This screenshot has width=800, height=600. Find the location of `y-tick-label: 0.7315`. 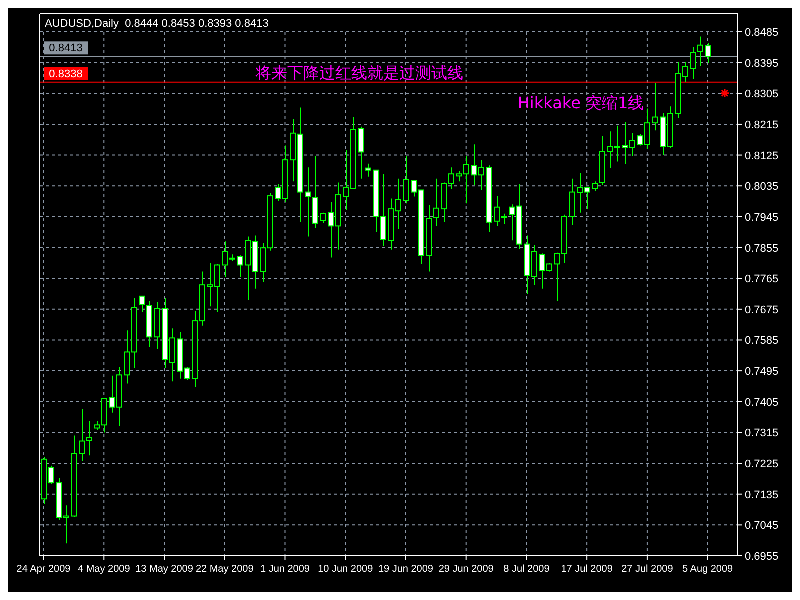

y-tick-label: 0.7315 is located at coordinates (762, 434).